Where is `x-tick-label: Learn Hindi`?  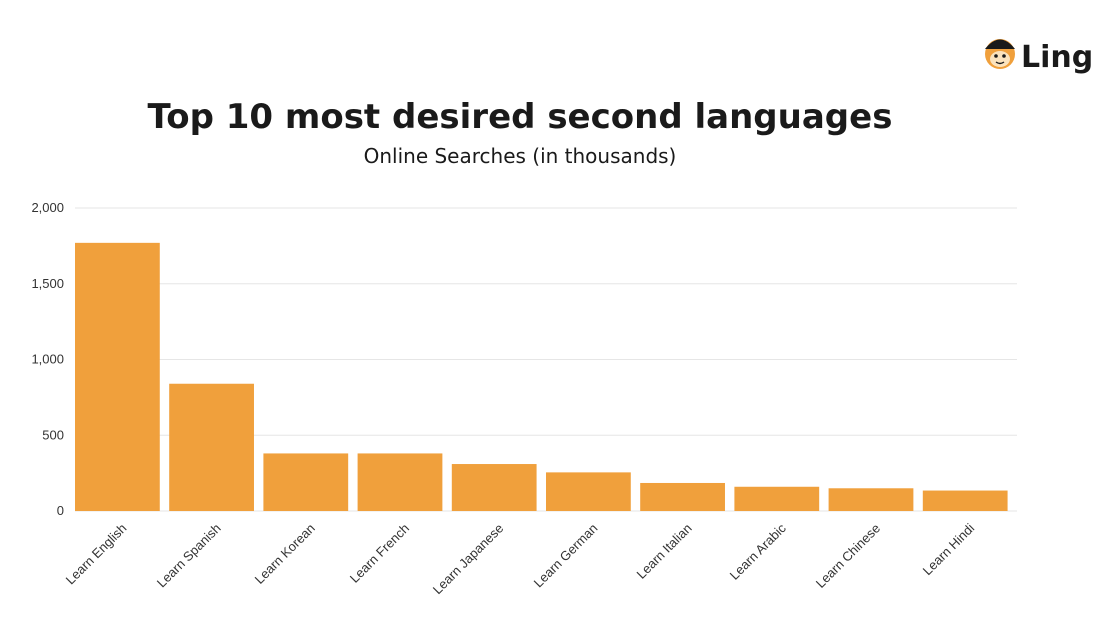 x-tick-label: Learn Hindi is located at coordinates (949, 549).